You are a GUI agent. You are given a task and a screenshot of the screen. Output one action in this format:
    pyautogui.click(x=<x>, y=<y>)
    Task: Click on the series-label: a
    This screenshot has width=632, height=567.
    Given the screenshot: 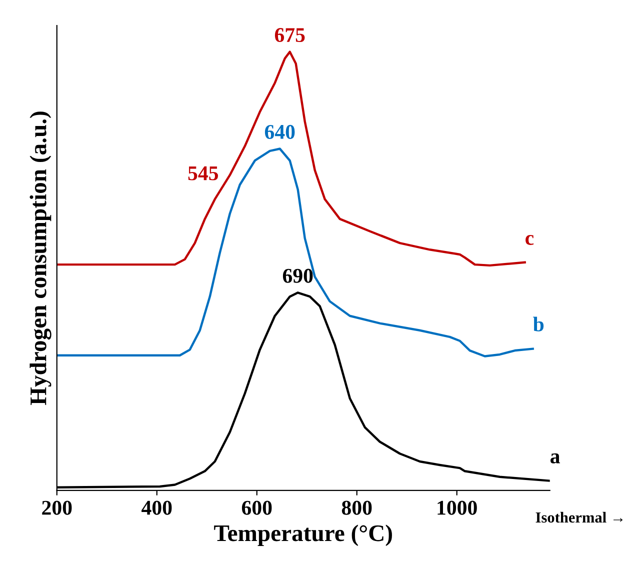 What is the action you would take?
    pyautogui.click(x=555, y=458)
    